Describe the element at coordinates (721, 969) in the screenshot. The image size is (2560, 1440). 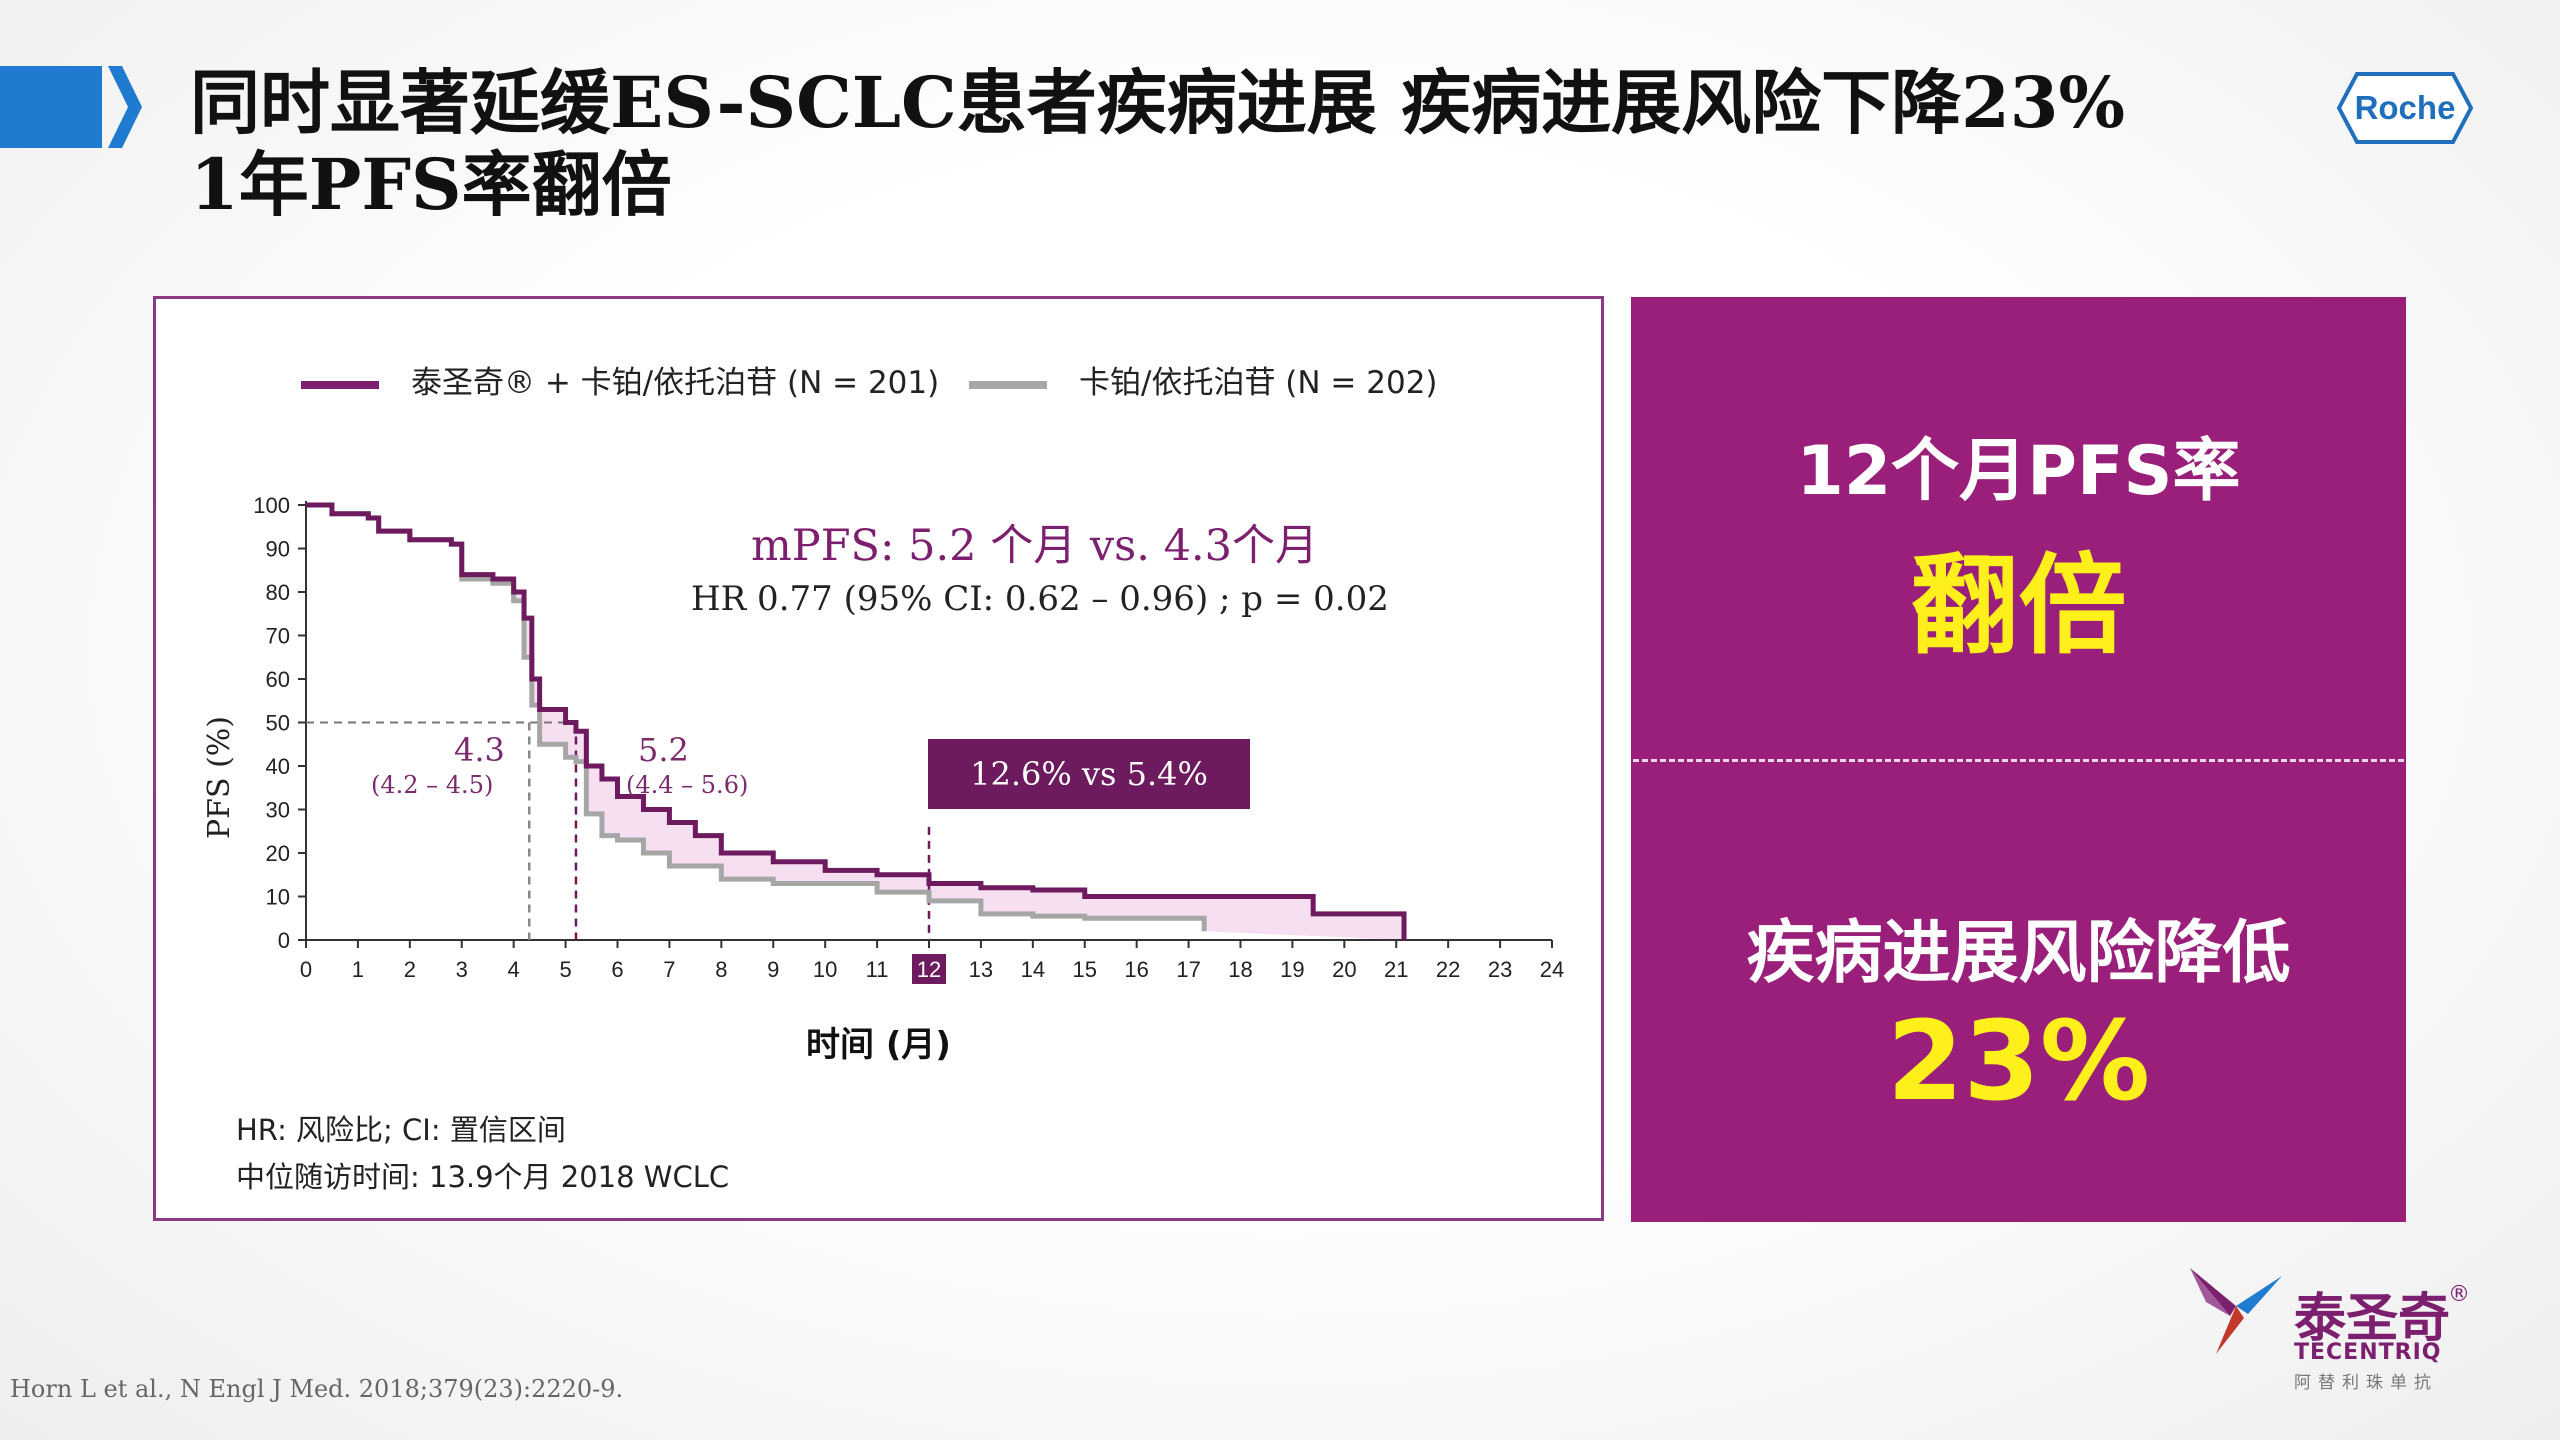
I see `x-tick-label: 8` at that location.